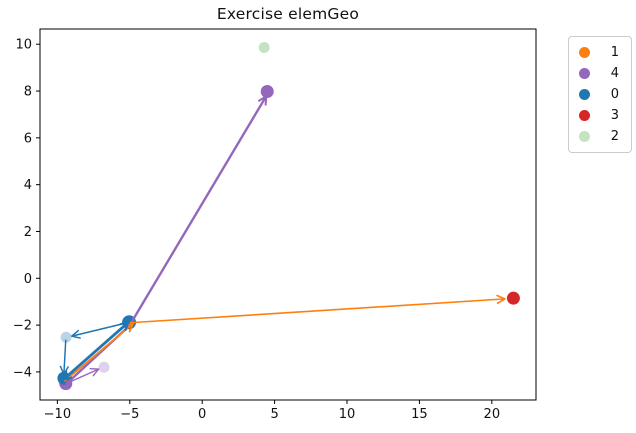 Image resolution: width=636 pixels, height=433 pixels. I want to click on x-tick-label: −5, so click(129, 414).